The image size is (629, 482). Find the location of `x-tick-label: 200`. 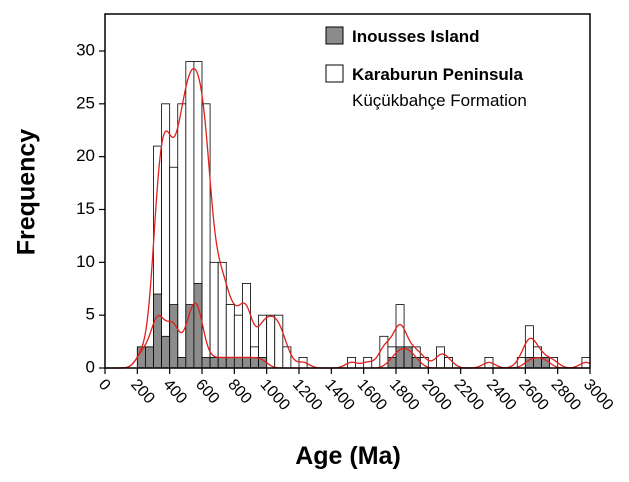

x-tick-label: 200 is located at coordinates (142, 391).